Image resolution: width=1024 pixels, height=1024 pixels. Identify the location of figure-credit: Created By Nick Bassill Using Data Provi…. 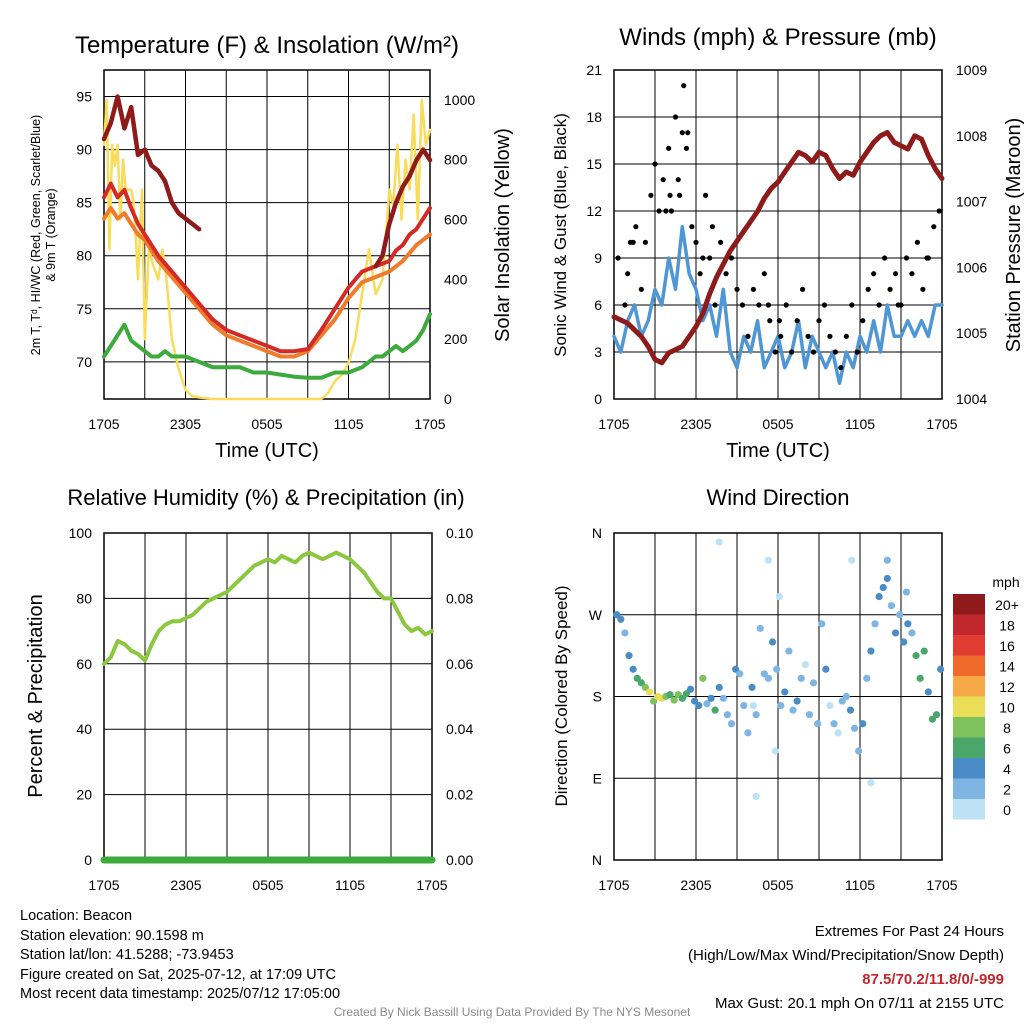
(512, 1012).